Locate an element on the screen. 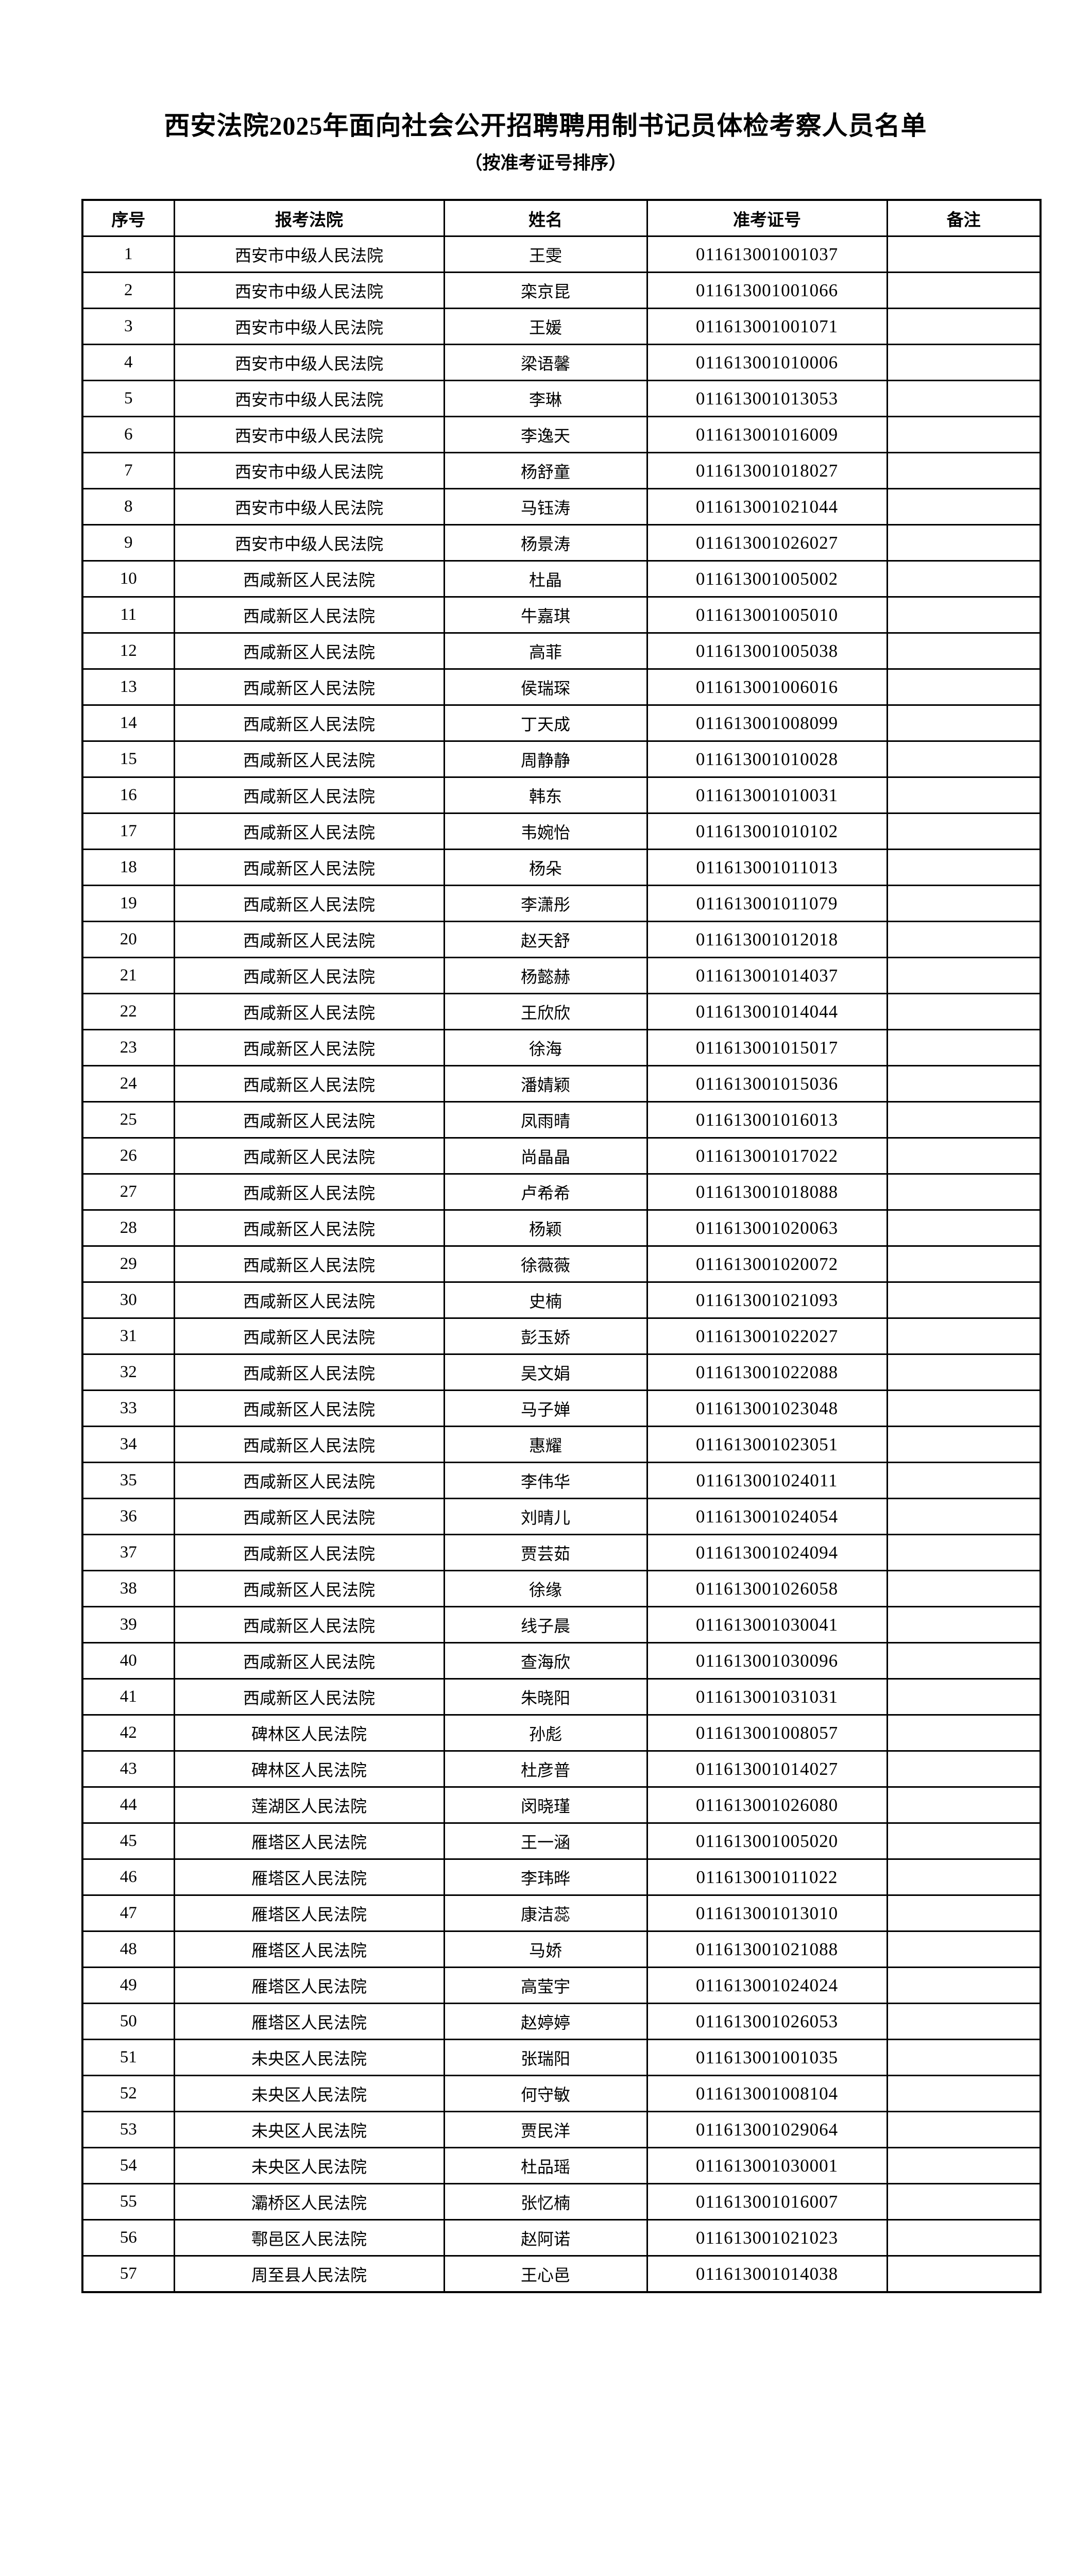 Image resolution: width=1091 pixels, height=2576 pixels. table-row: 46 雁塔区人民法院 李玮晔 011613001011022 is located at coordinates (561, 1877).